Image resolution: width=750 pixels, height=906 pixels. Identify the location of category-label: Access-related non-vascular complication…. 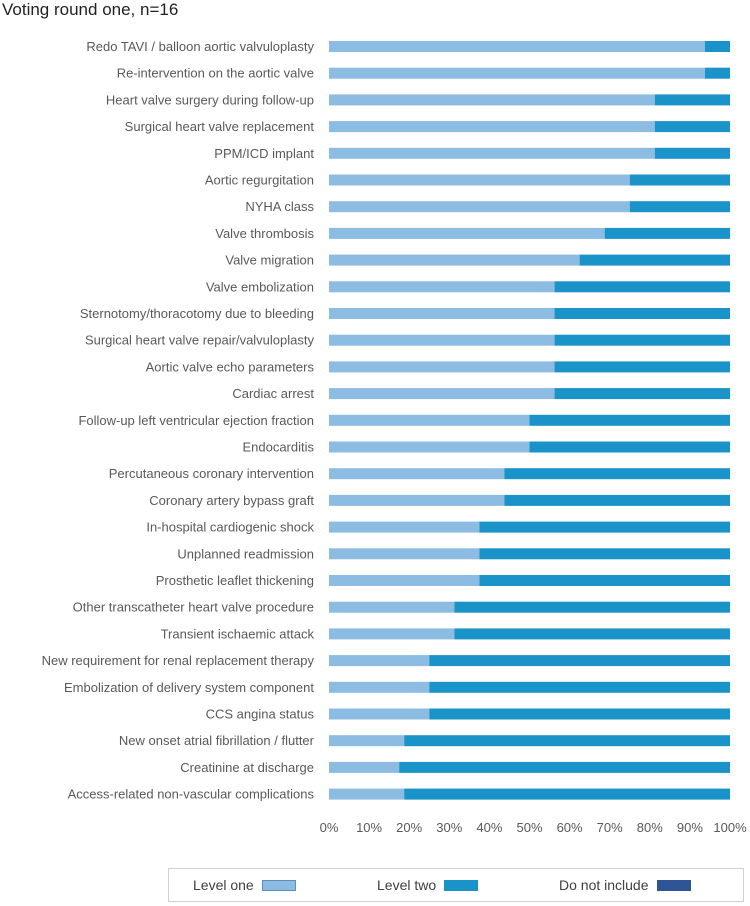
(191, 794).